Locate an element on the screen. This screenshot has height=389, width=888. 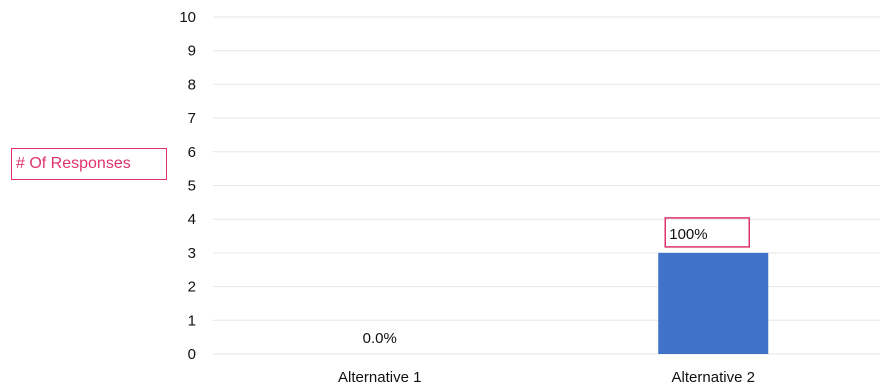
x-axis-categories: Alternative 1 Alternative 2 is located at coordinates (546, 377).